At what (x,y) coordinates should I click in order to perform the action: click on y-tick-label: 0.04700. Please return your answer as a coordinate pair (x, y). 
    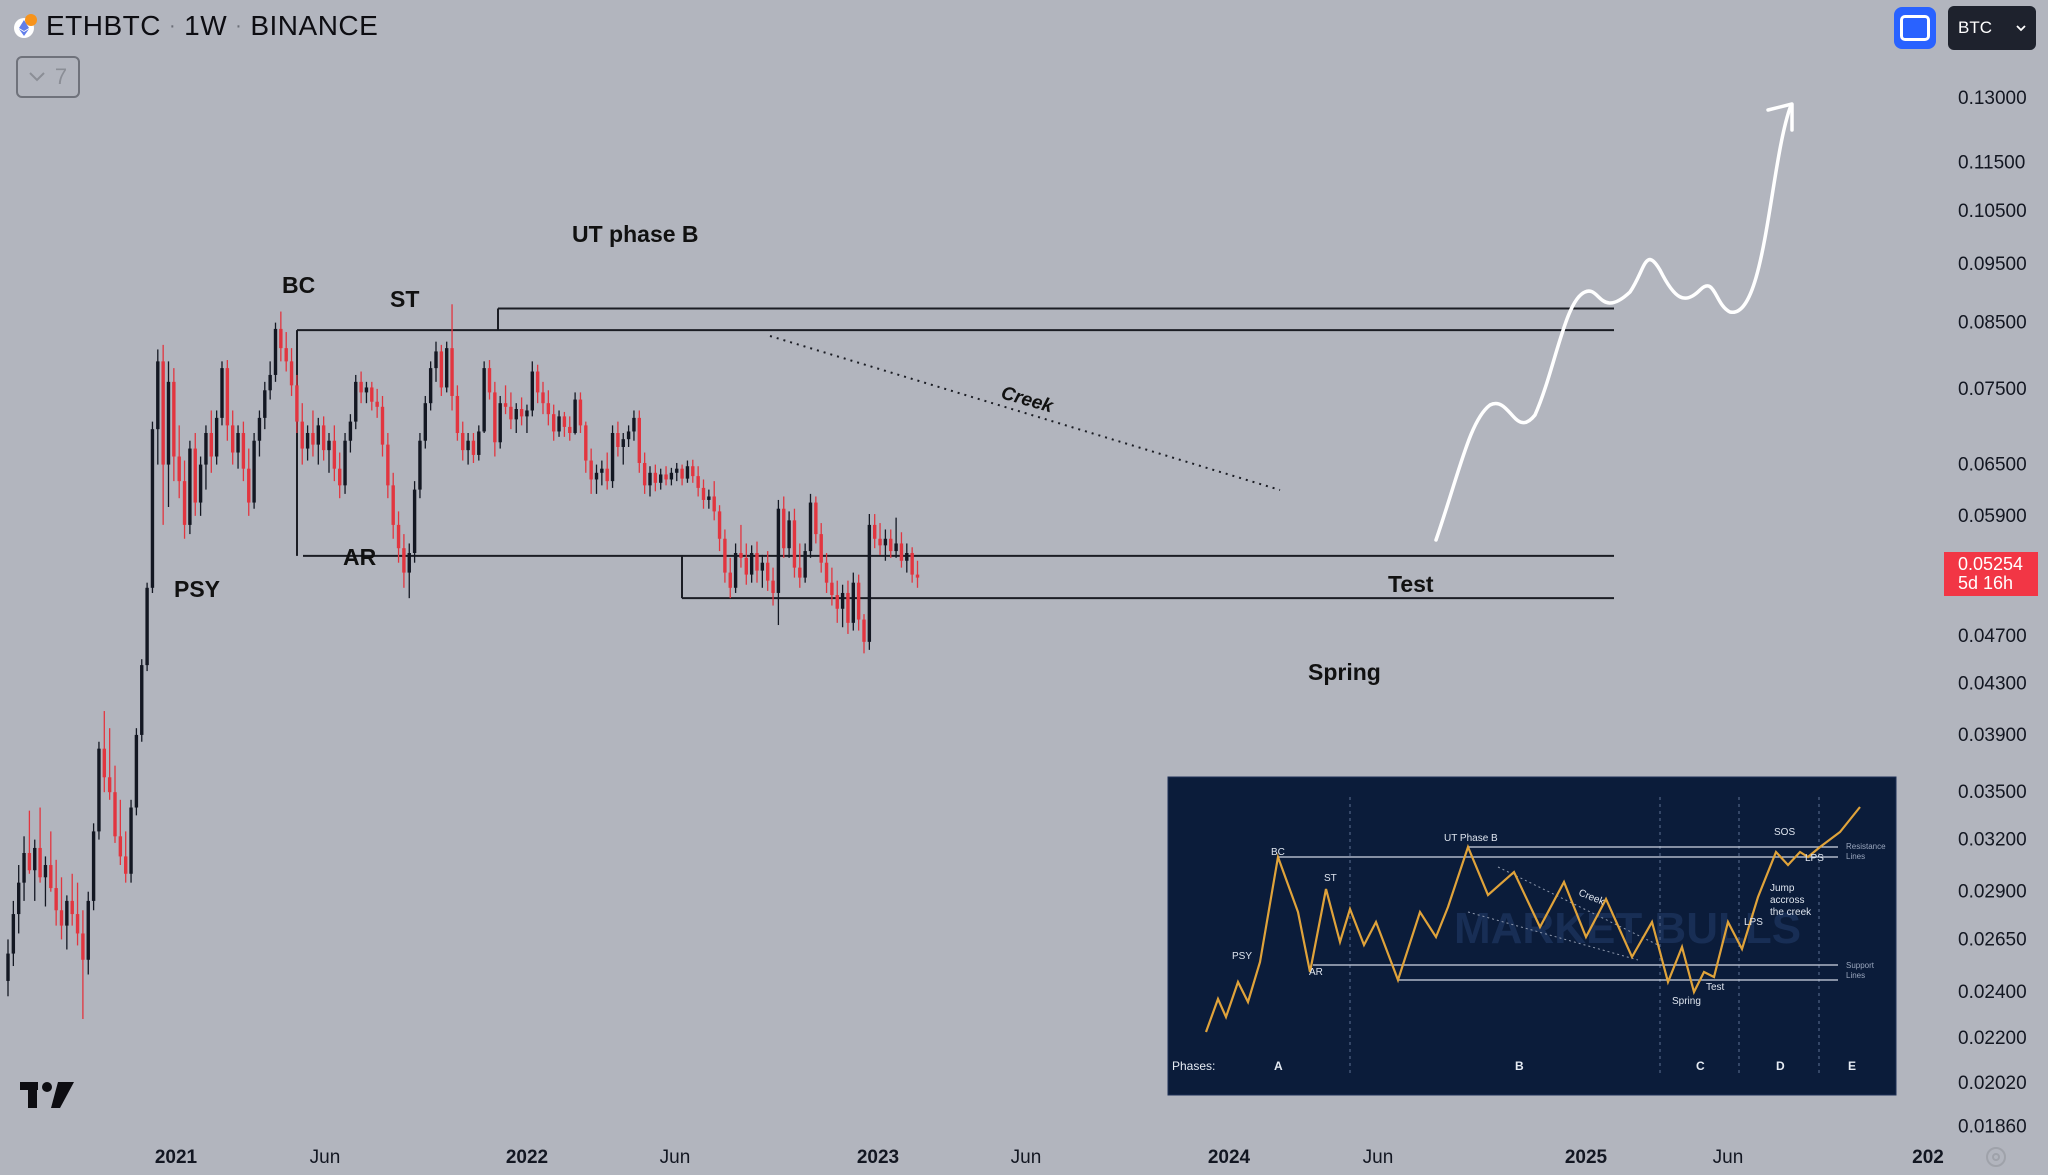
    Looking at the image, I should click on (1992, 636).